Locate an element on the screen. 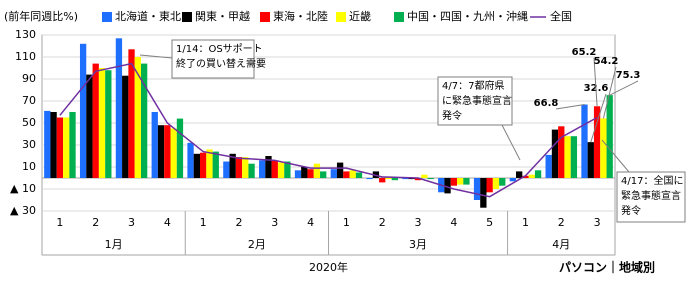  y-tick-label: 110 is located at coordinates (25, 56).